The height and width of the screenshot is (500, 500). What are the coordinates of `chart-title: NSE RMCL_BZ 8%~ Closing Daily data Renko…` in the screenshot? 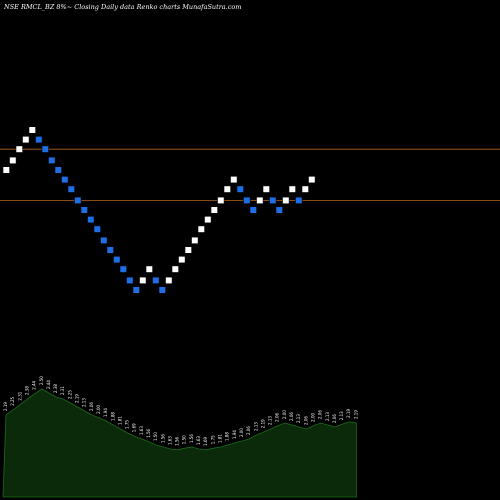 It's located at (122, 7).